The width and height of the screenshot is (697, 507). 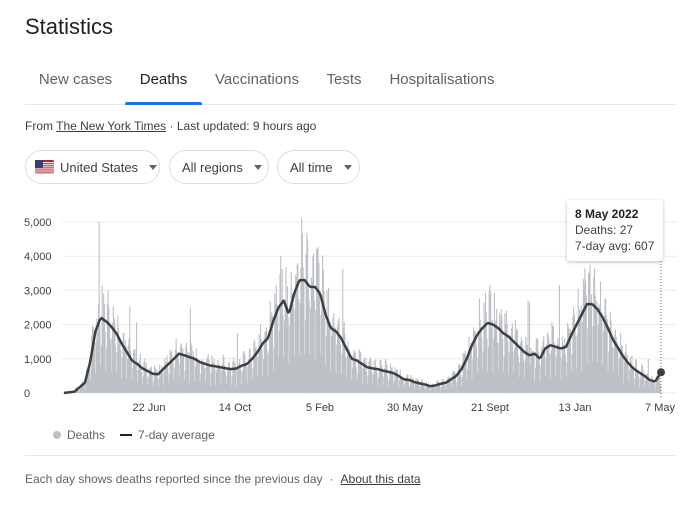 I want to click on highlight-point, so click(x=661, y=372).